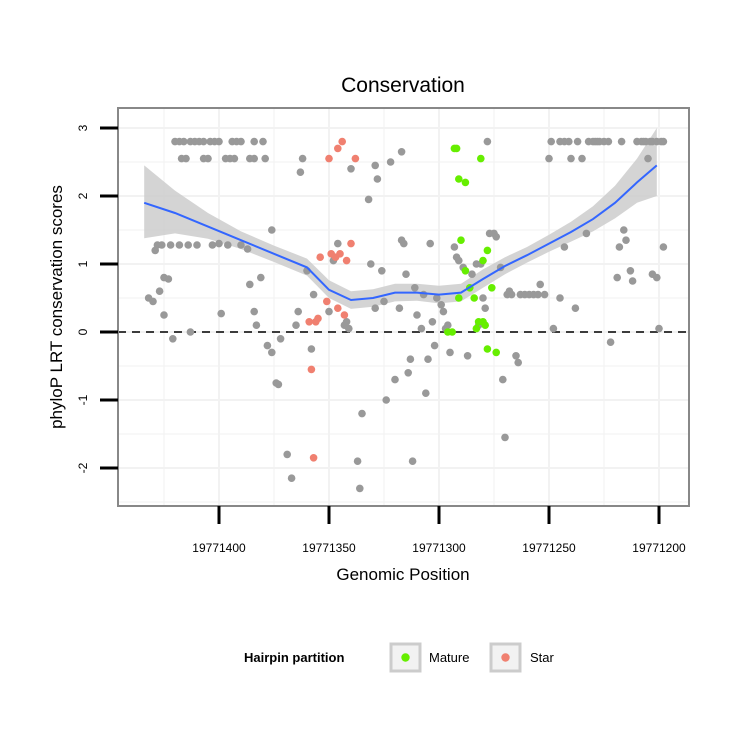 This screenshot has width=750, height=750. What do you see at coordinates (549, 548) in the screenshot?
I see `x-tick-label: 19771250` at bounding box center [549, 548].